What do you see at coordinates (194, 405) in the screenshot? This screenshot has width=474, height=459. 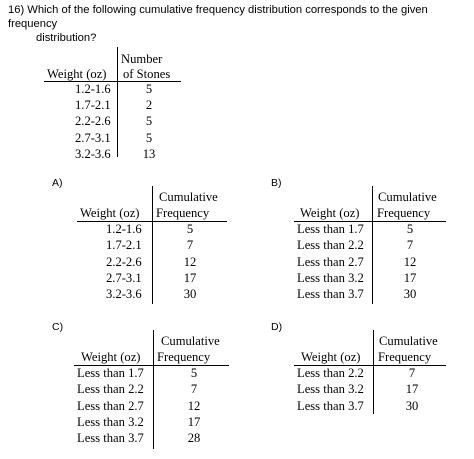 I see `option-c-value-cell: 12` at bounding box center [194, 405].